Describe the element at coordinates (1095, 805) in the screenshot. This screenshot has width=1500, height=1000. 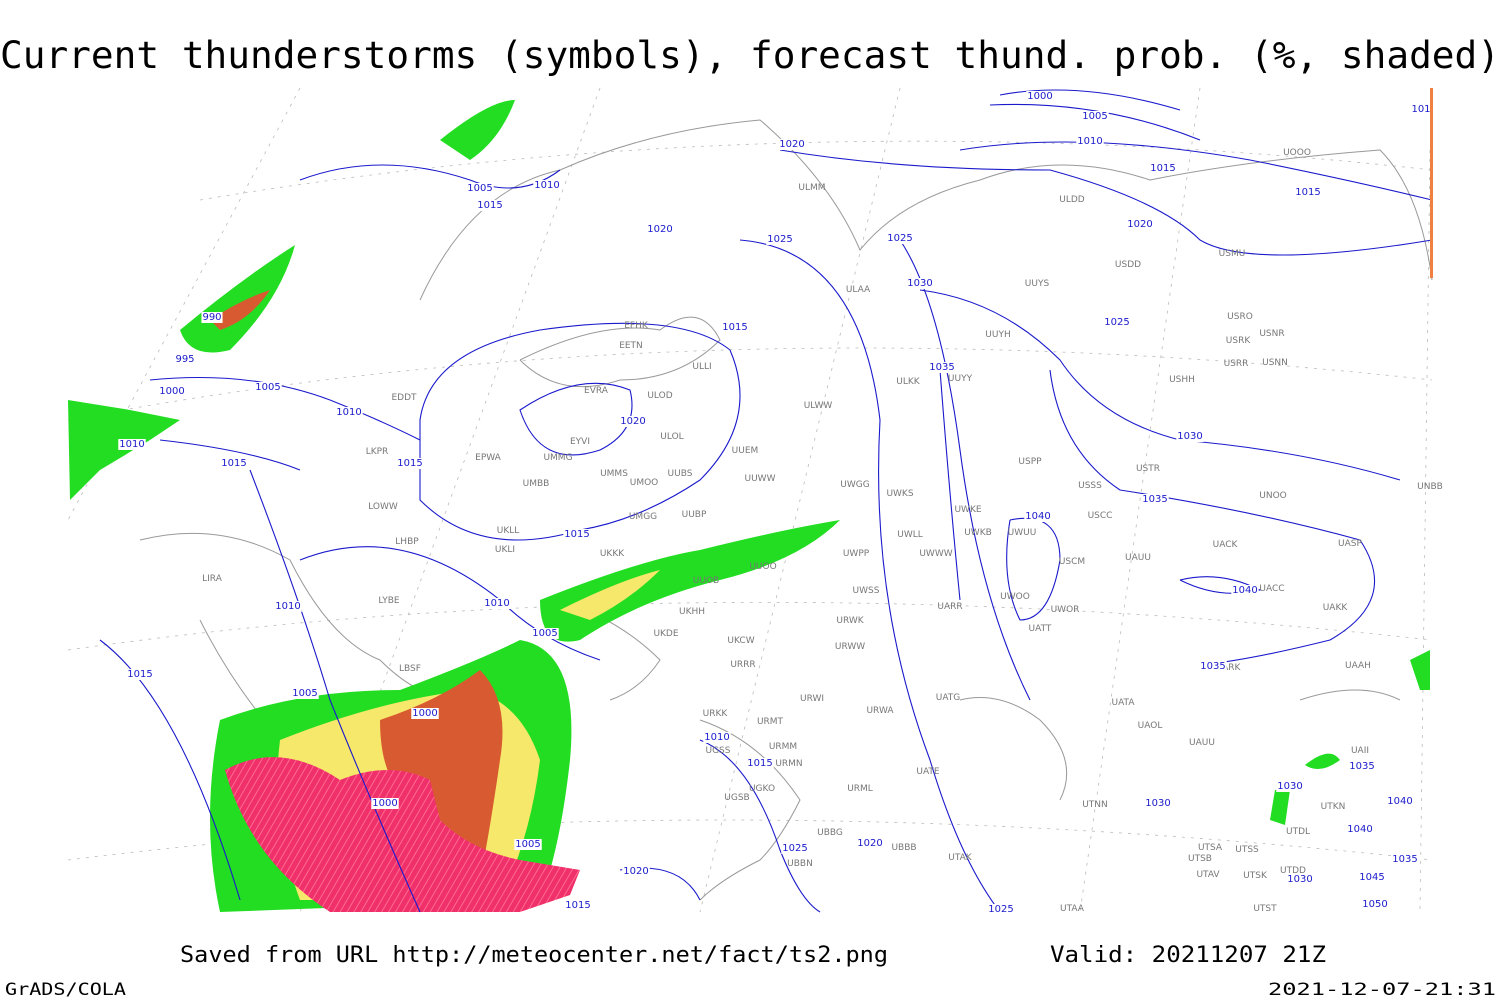
I see `station-label: UTNN` at that location.